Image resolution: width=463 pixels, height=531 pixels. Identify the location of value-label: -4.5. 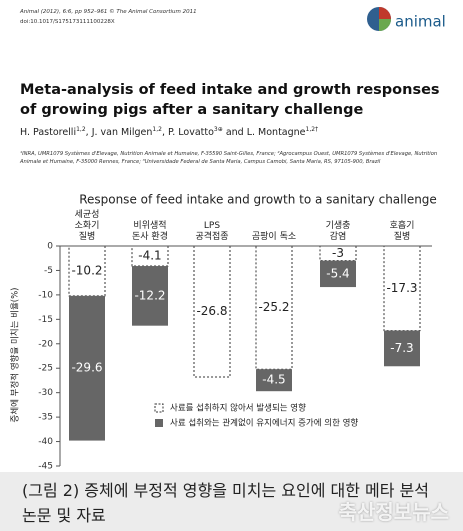
(273, 380).